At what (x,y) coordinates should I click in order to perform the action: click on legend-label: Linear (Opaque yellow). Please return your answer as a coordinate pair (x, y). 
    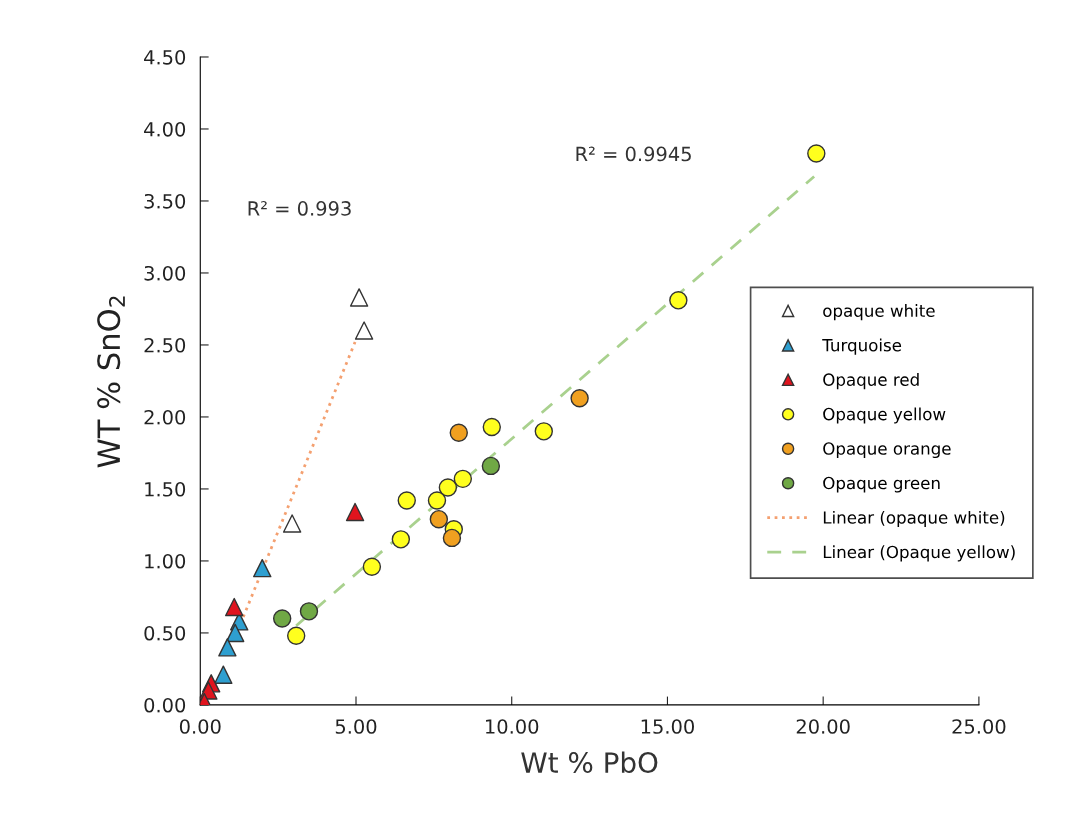
    Looking at the image, I should click on (919, 553).